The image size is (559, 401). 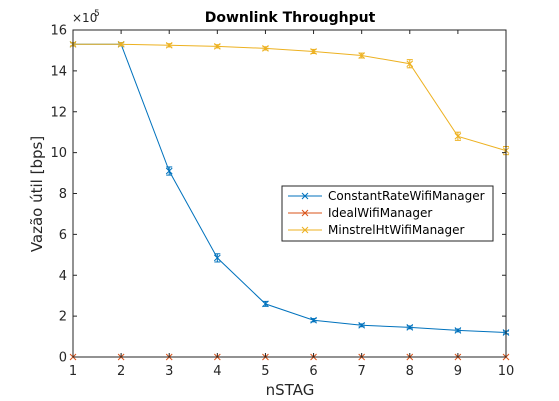 What do you see at coordinates (58, 71) in the screenshot?
I see `y-tick-label: 14` at bounding box center [58, 71].